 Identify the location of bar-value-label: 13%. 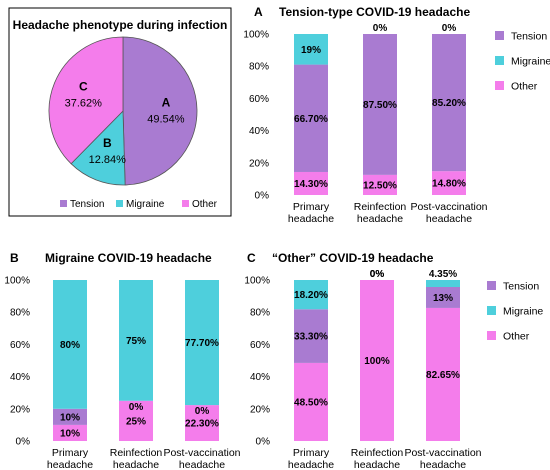
(443, 298).